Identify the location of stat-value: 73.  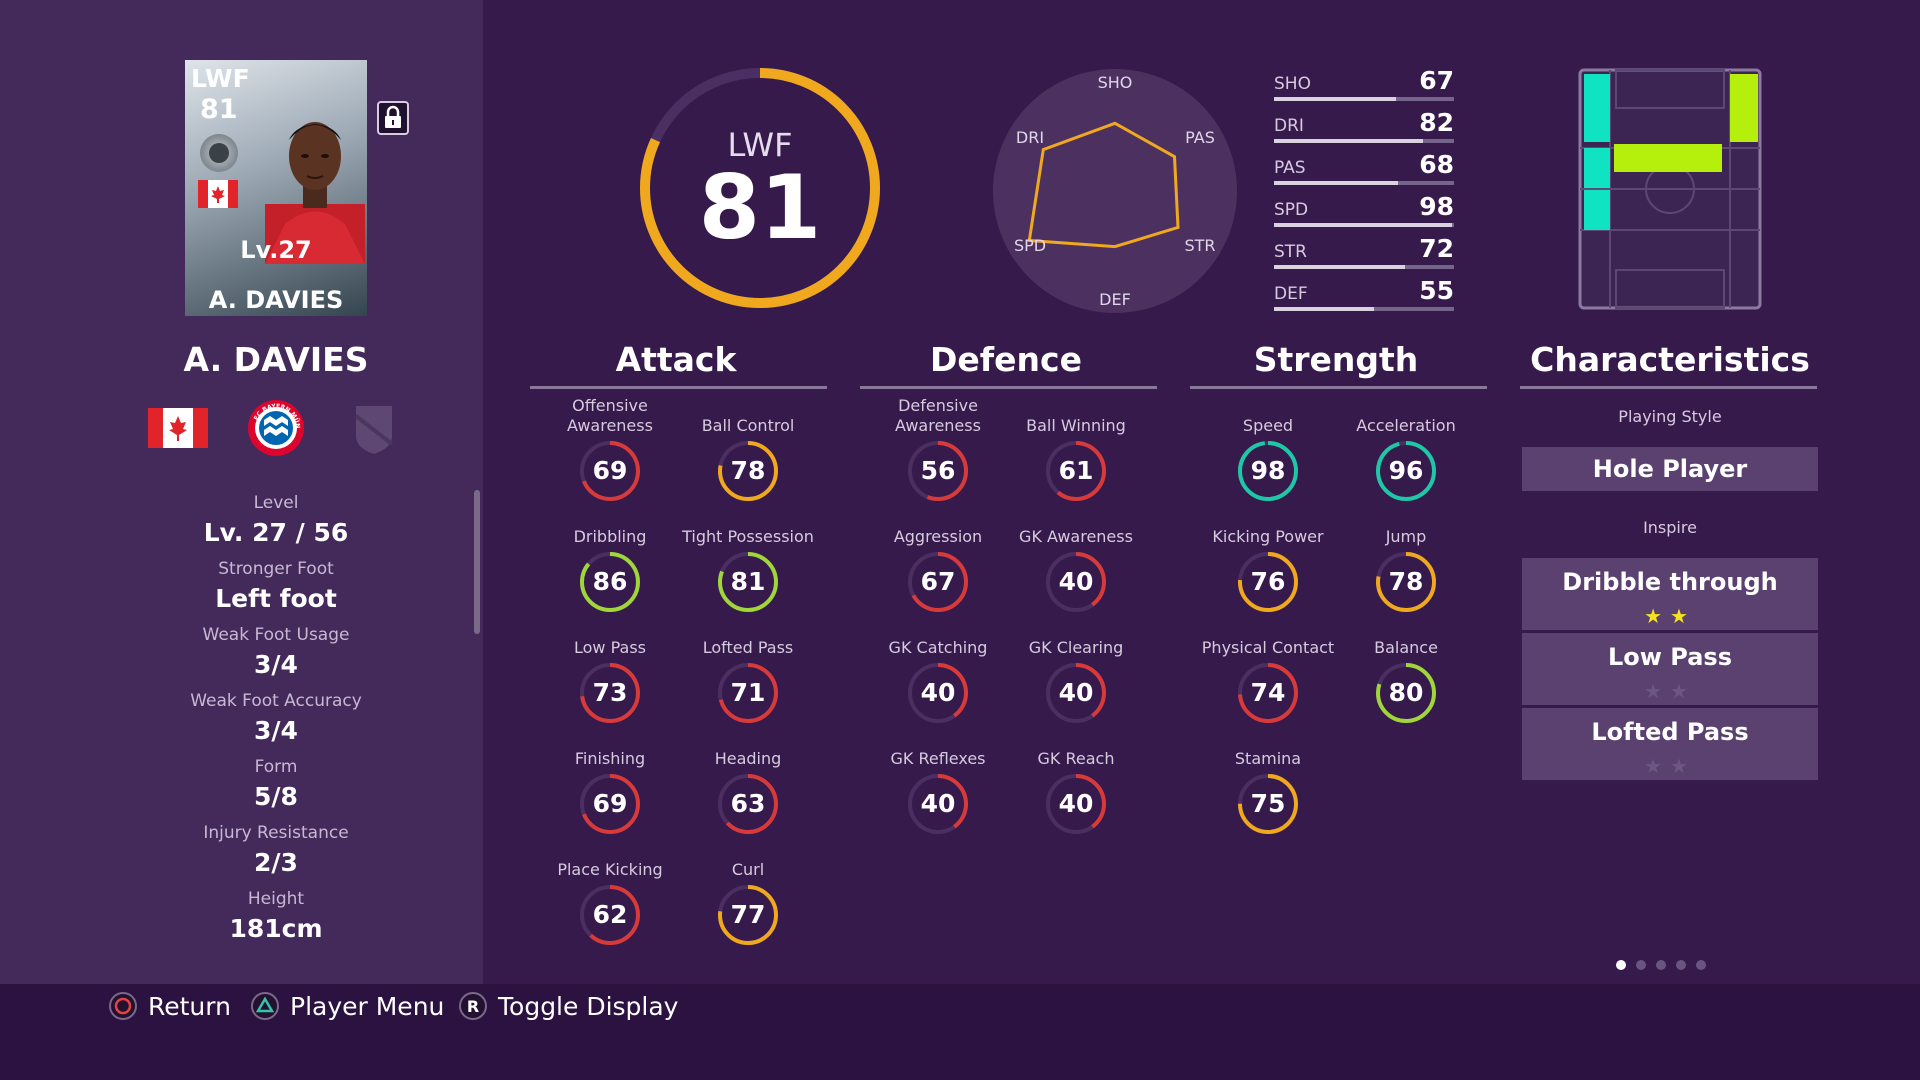
(610, 692).